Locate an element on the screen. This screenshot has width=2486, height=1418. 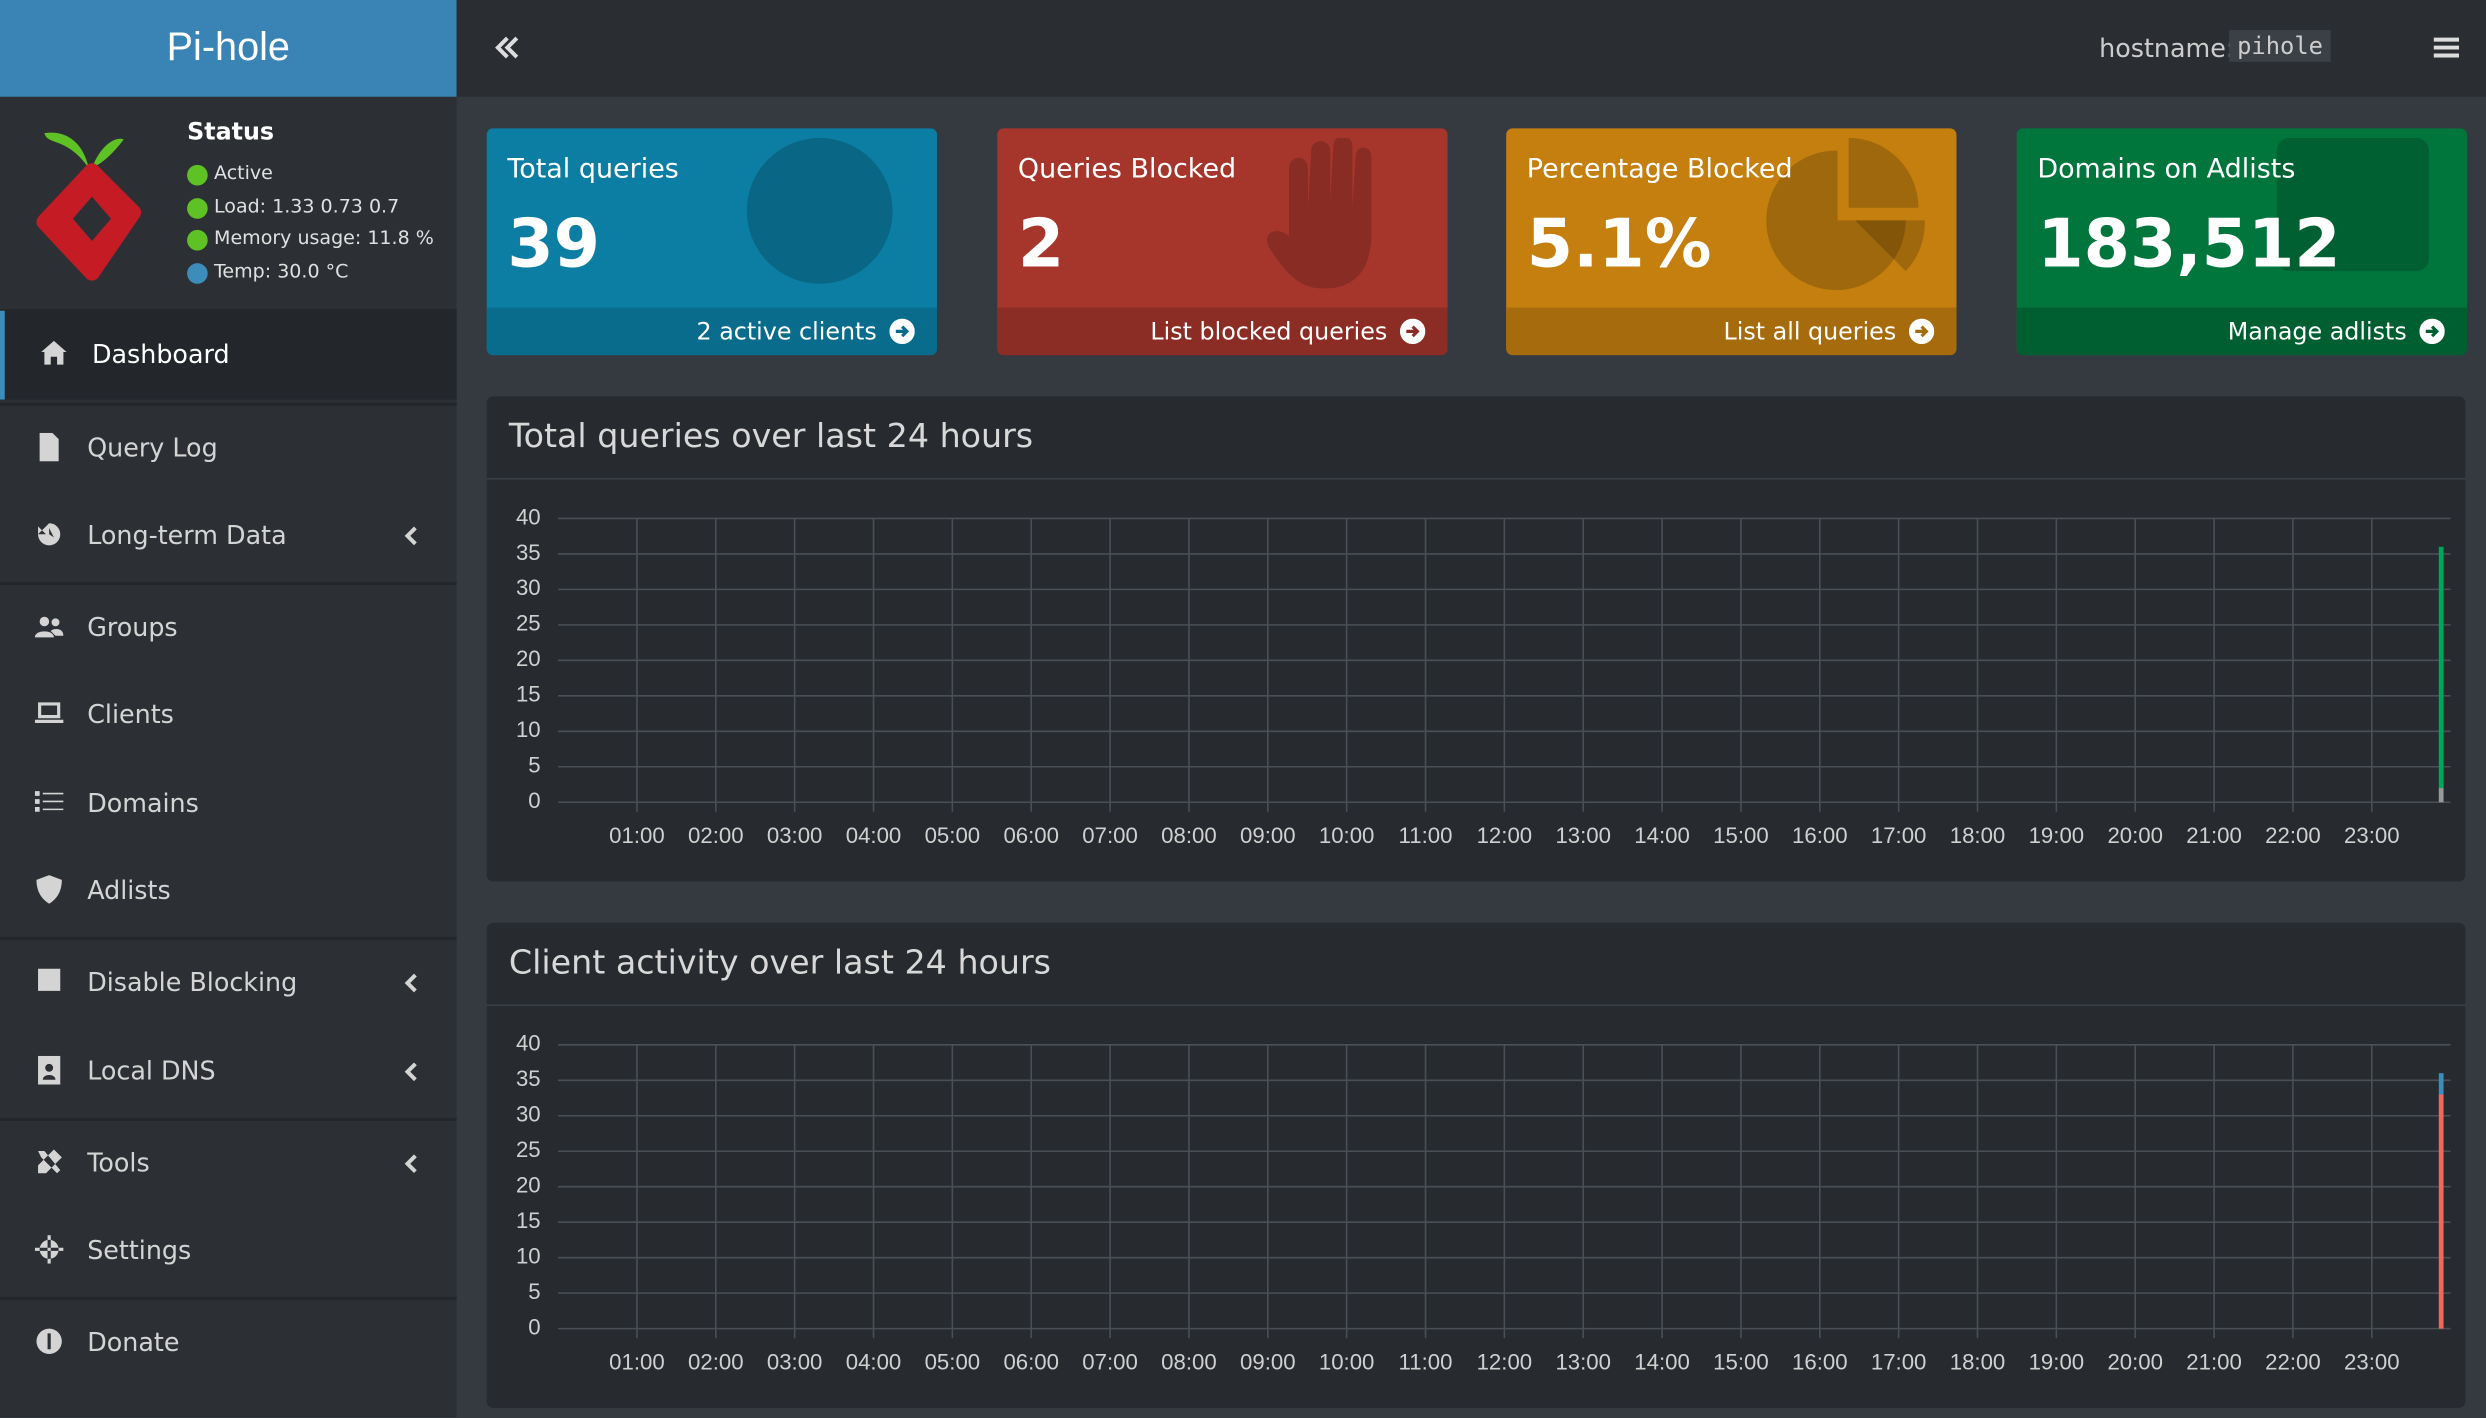
x-tick-label: 17:00 is located at coordinates (1899, 1361).